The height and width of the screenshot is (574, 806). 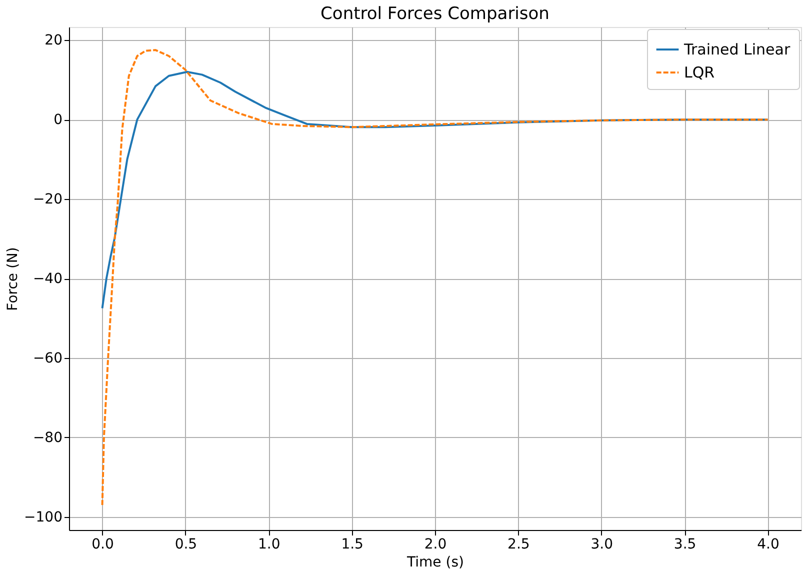 I want to click on x-tick-label: 1.5, so click(x=352, y=544).